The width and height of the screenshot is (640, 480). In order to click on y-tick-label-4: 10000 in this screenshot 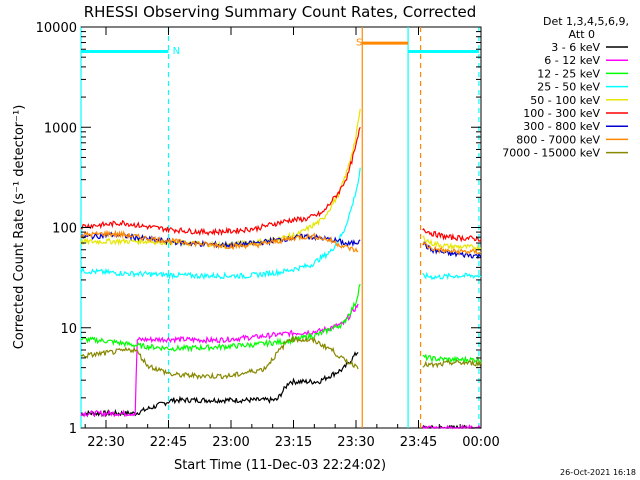, I will do `click(56, 28)`.